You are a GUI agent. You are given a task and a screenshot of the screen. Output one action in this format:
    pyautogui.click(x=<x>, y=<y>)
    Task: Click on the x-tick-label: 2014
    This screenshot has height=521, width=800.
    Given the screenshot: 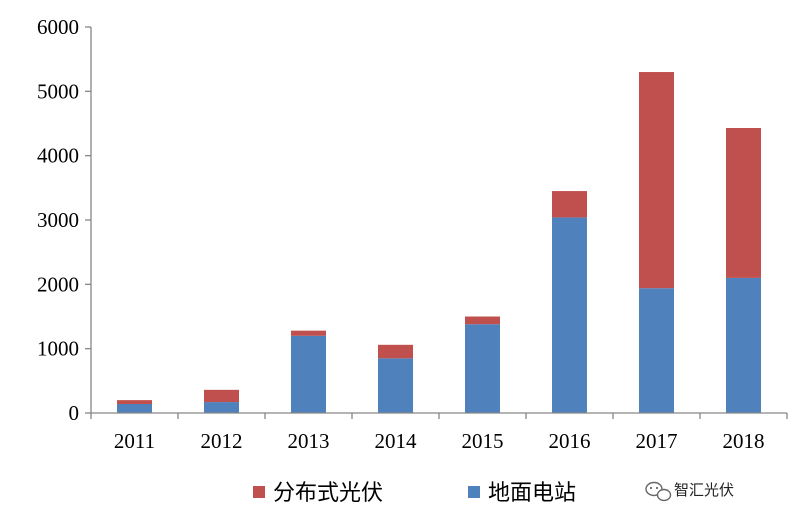 What is the action you would take?
    pyautogui.click(x=396, y=441)
    